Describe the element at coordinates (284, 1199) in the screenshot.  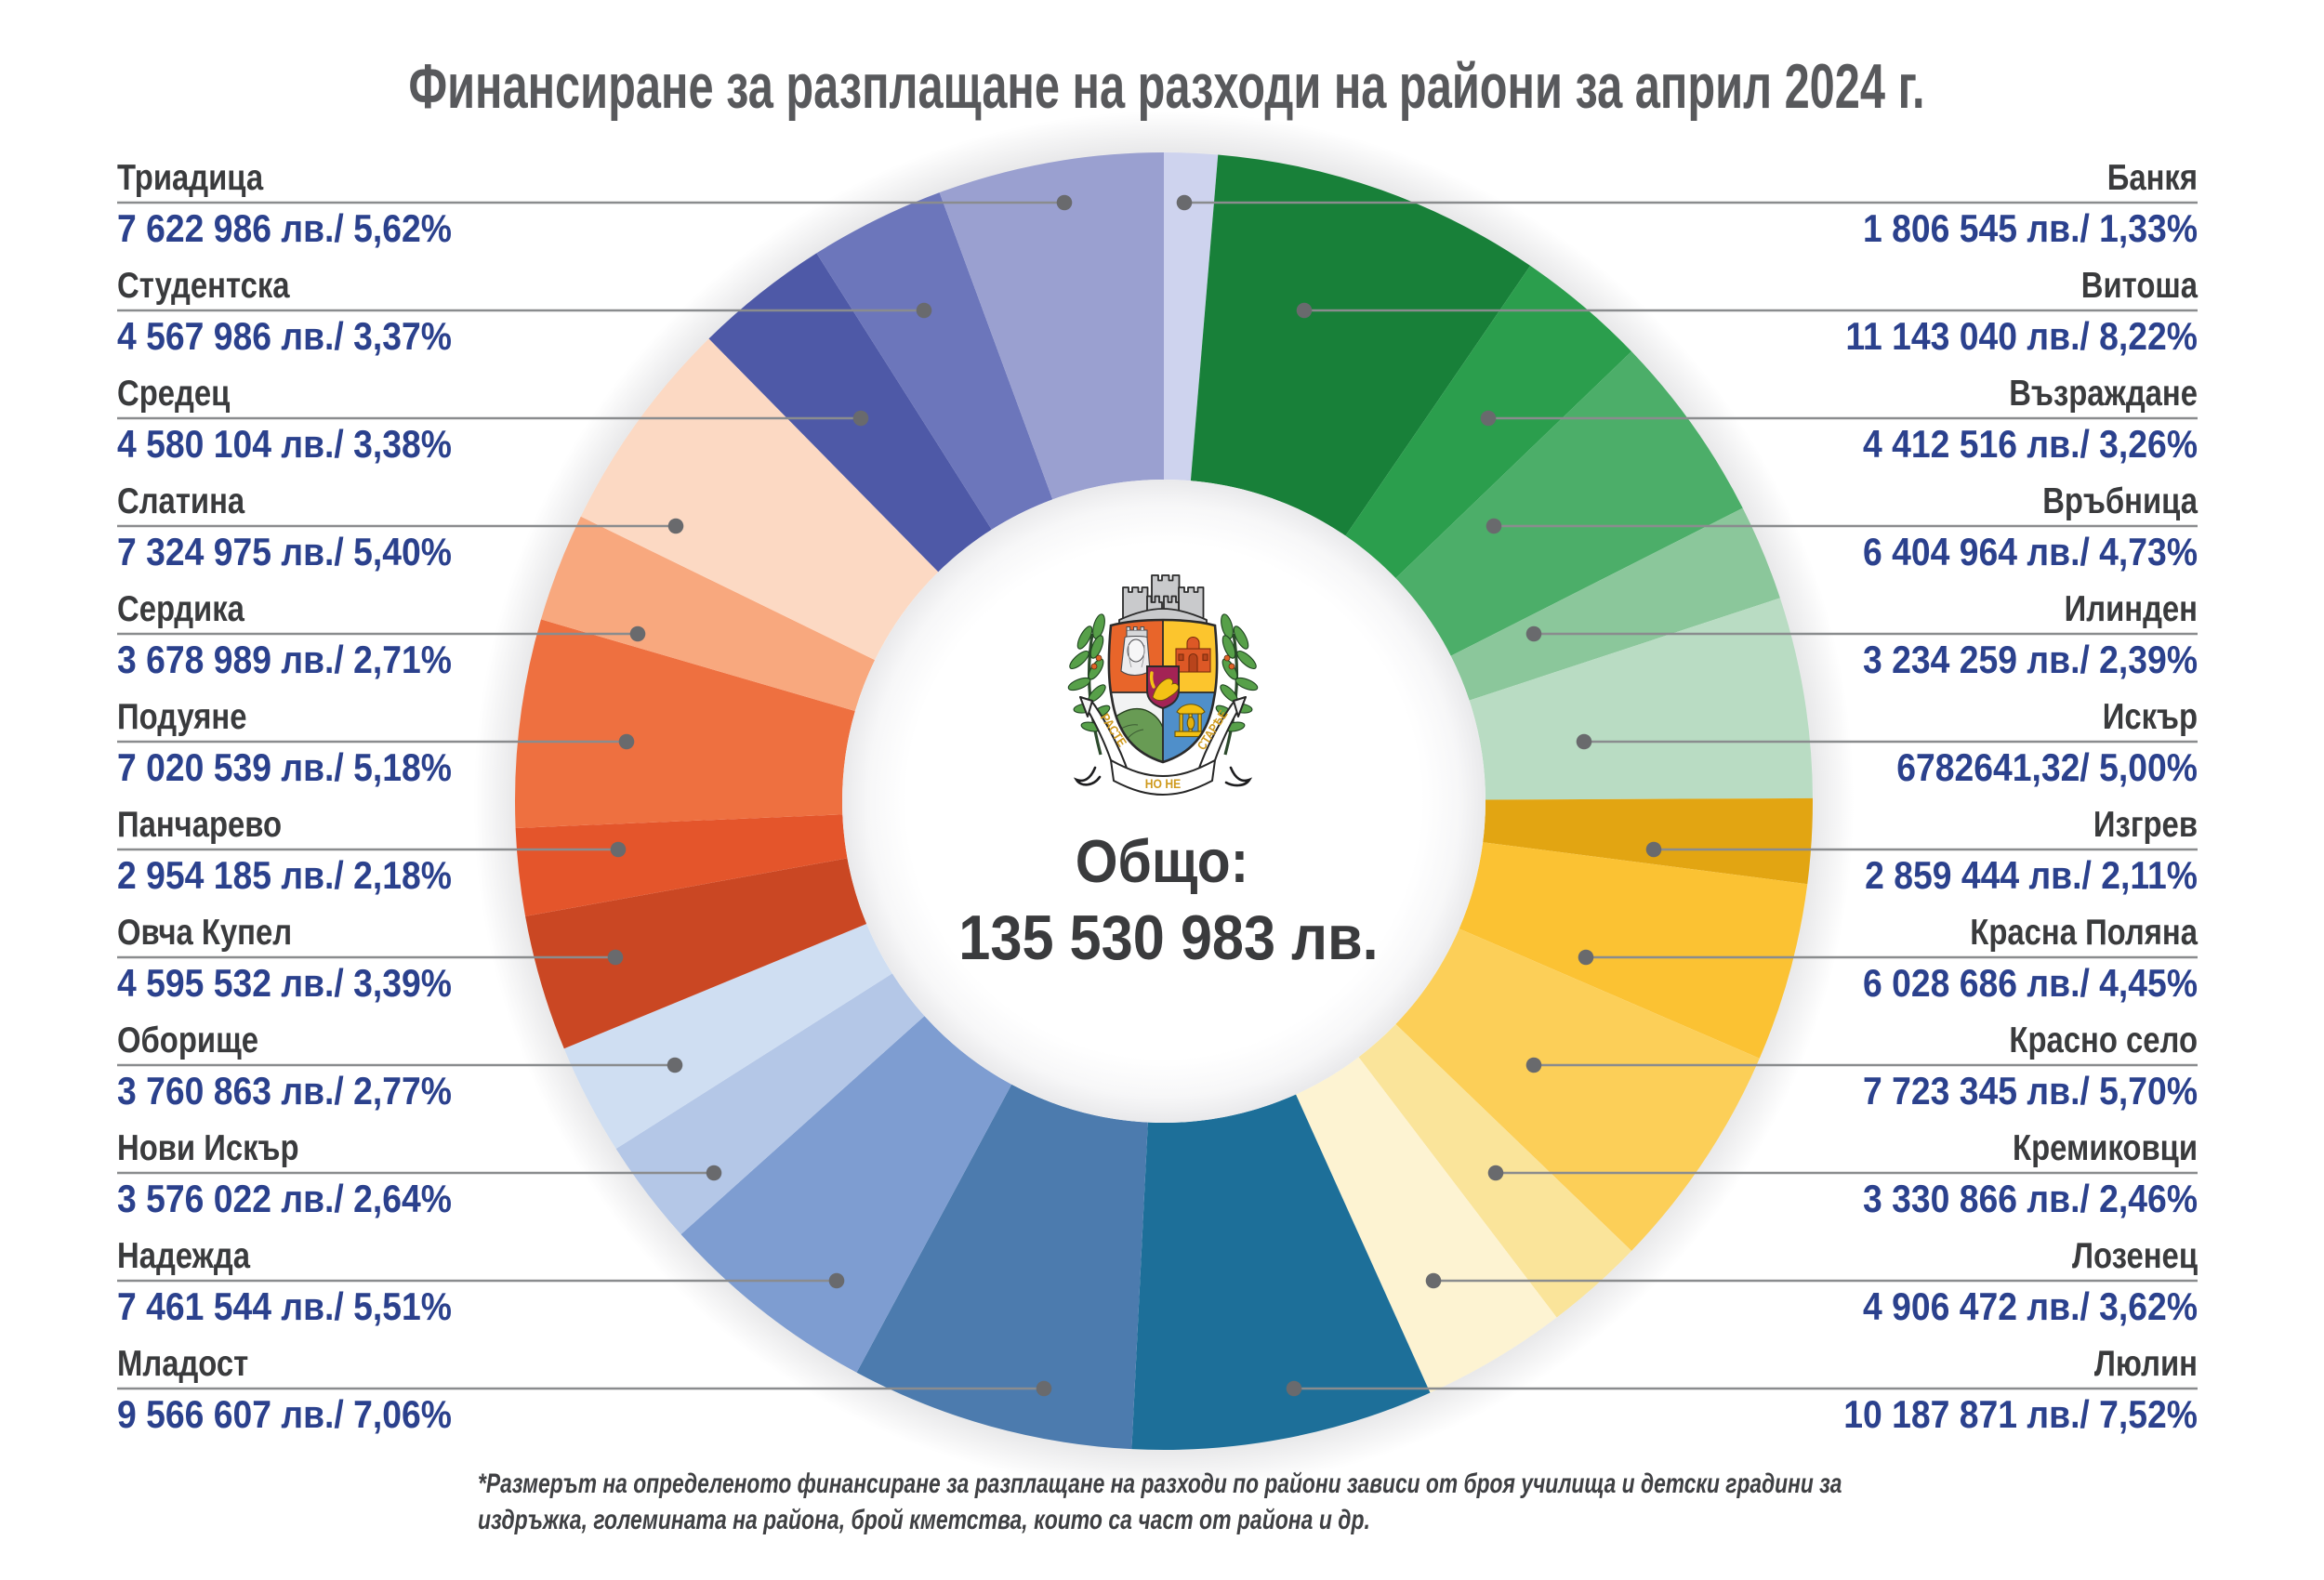
I see `svg-text: 3 576 022 лв./ 2,64%` at that location.